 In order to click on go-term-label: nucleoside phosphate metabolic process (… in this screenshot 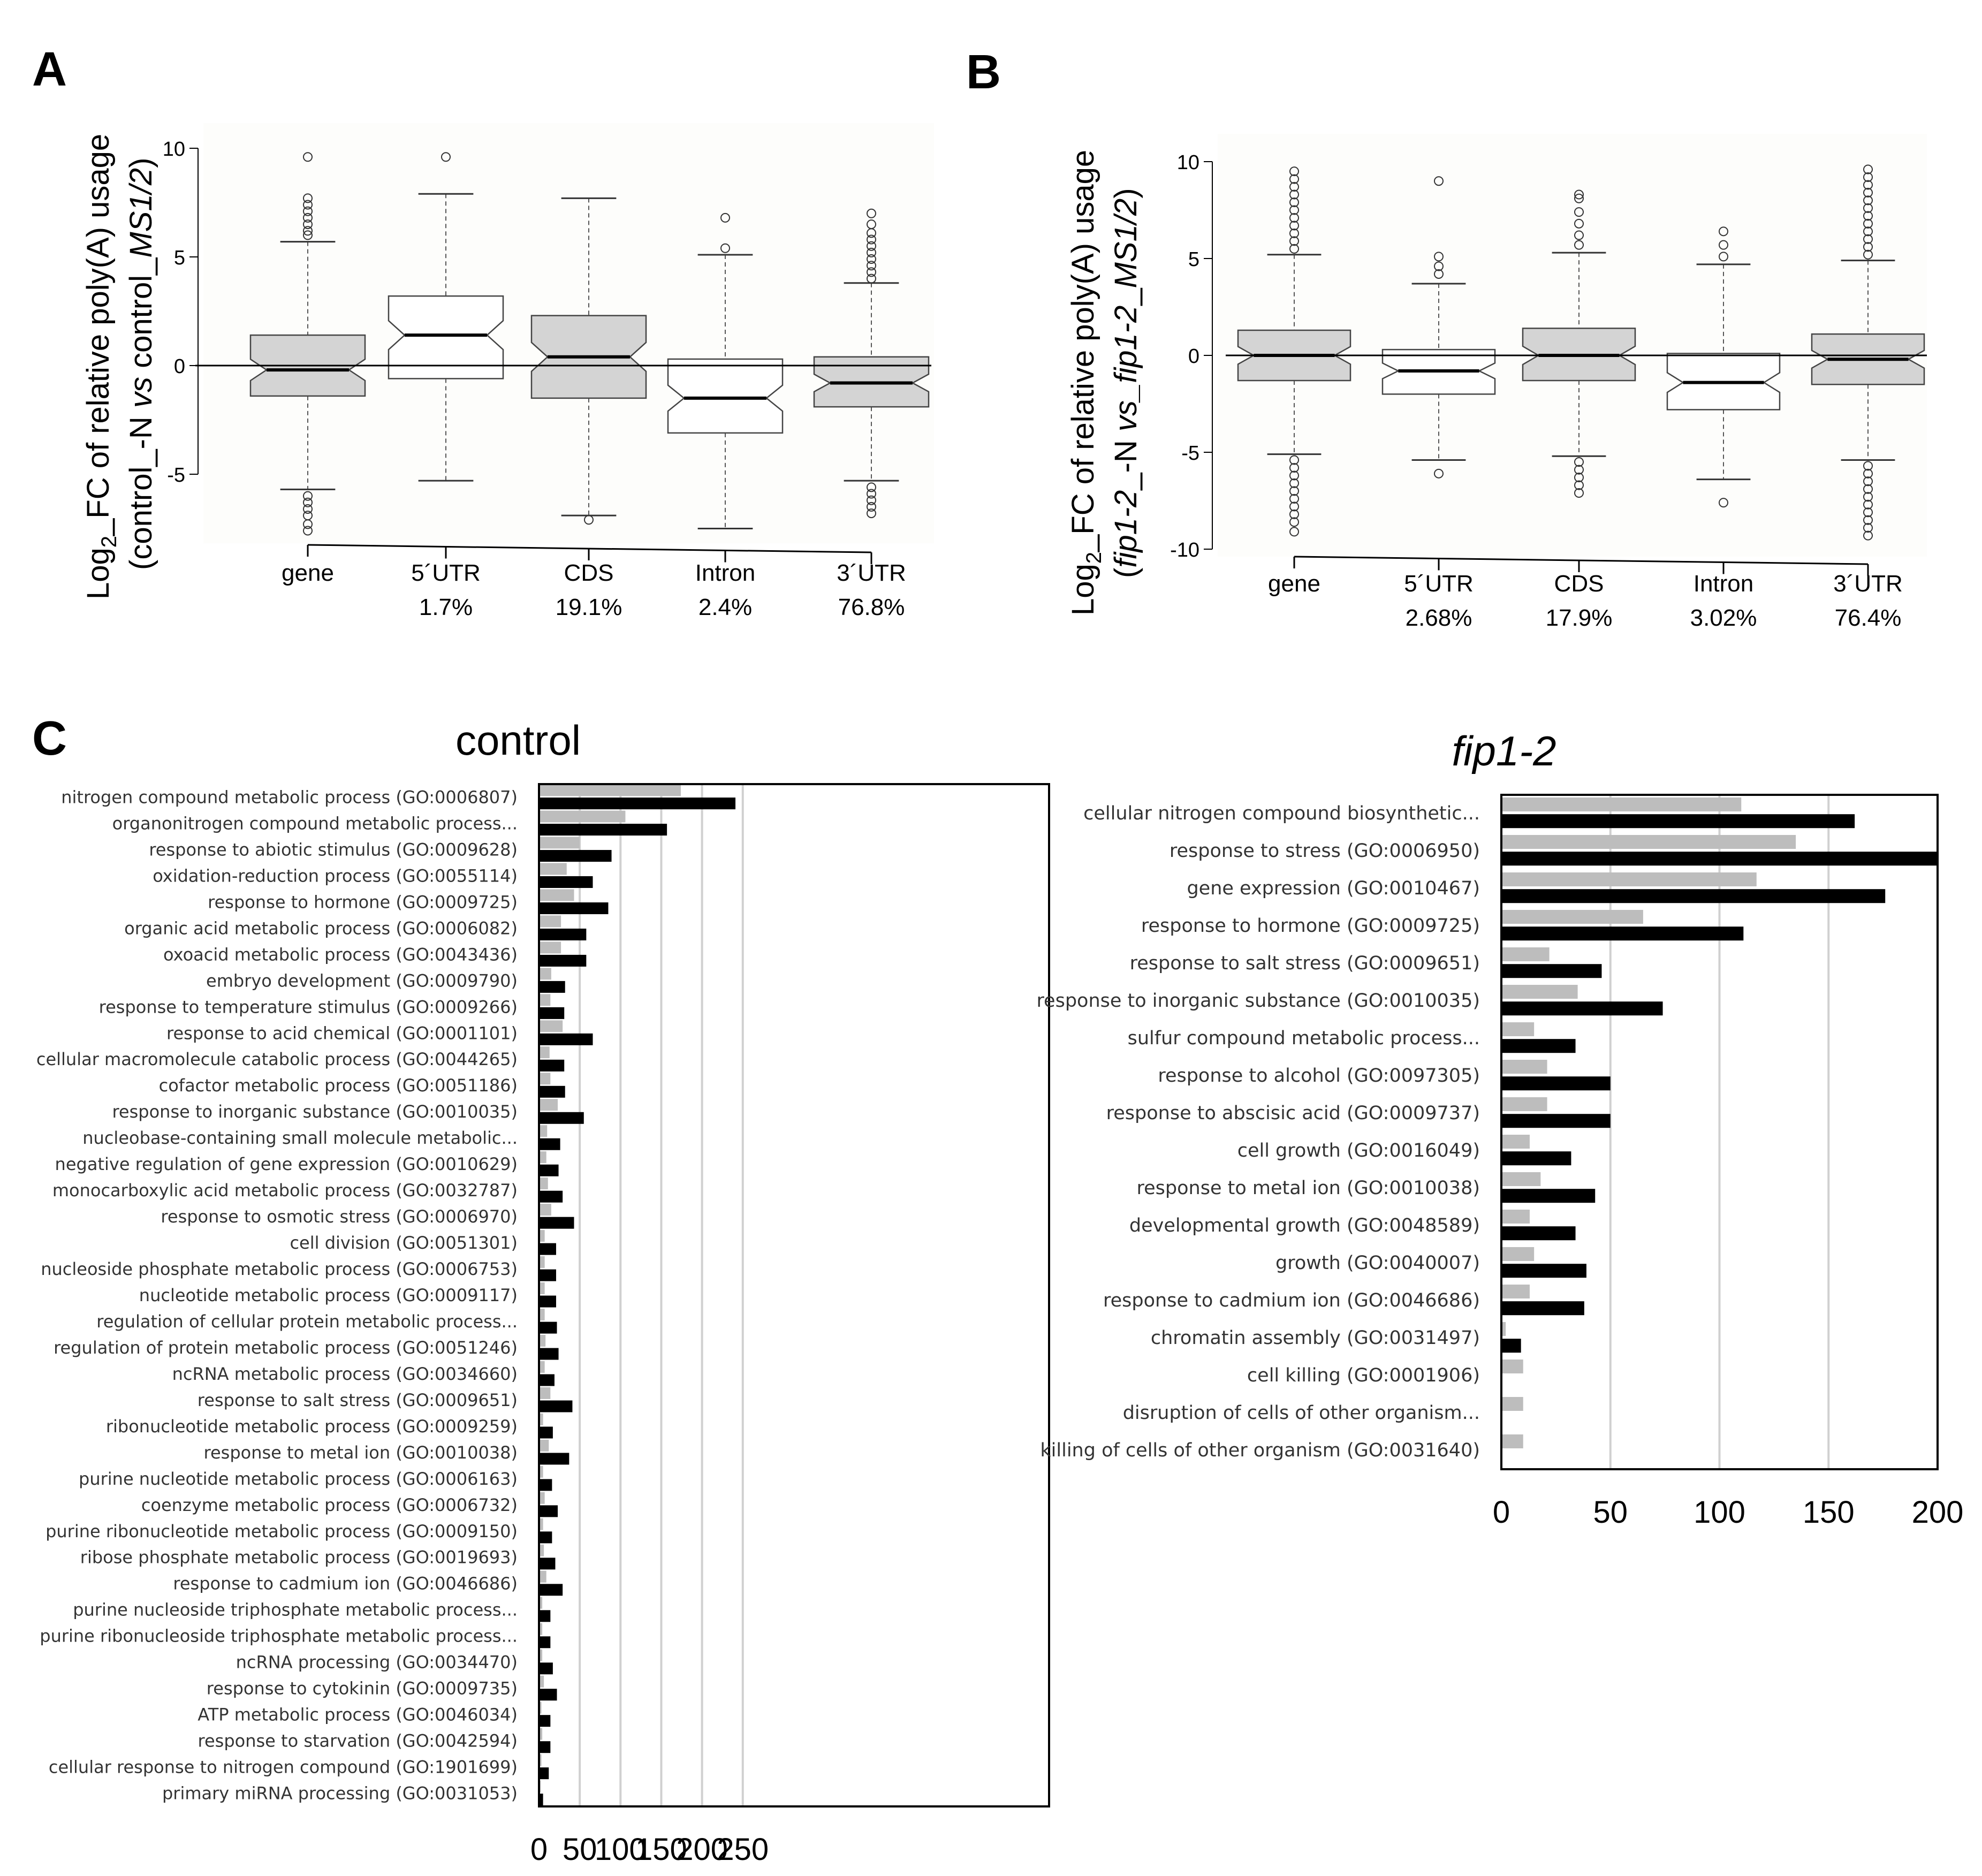, I will do `click(279, 1269)`.